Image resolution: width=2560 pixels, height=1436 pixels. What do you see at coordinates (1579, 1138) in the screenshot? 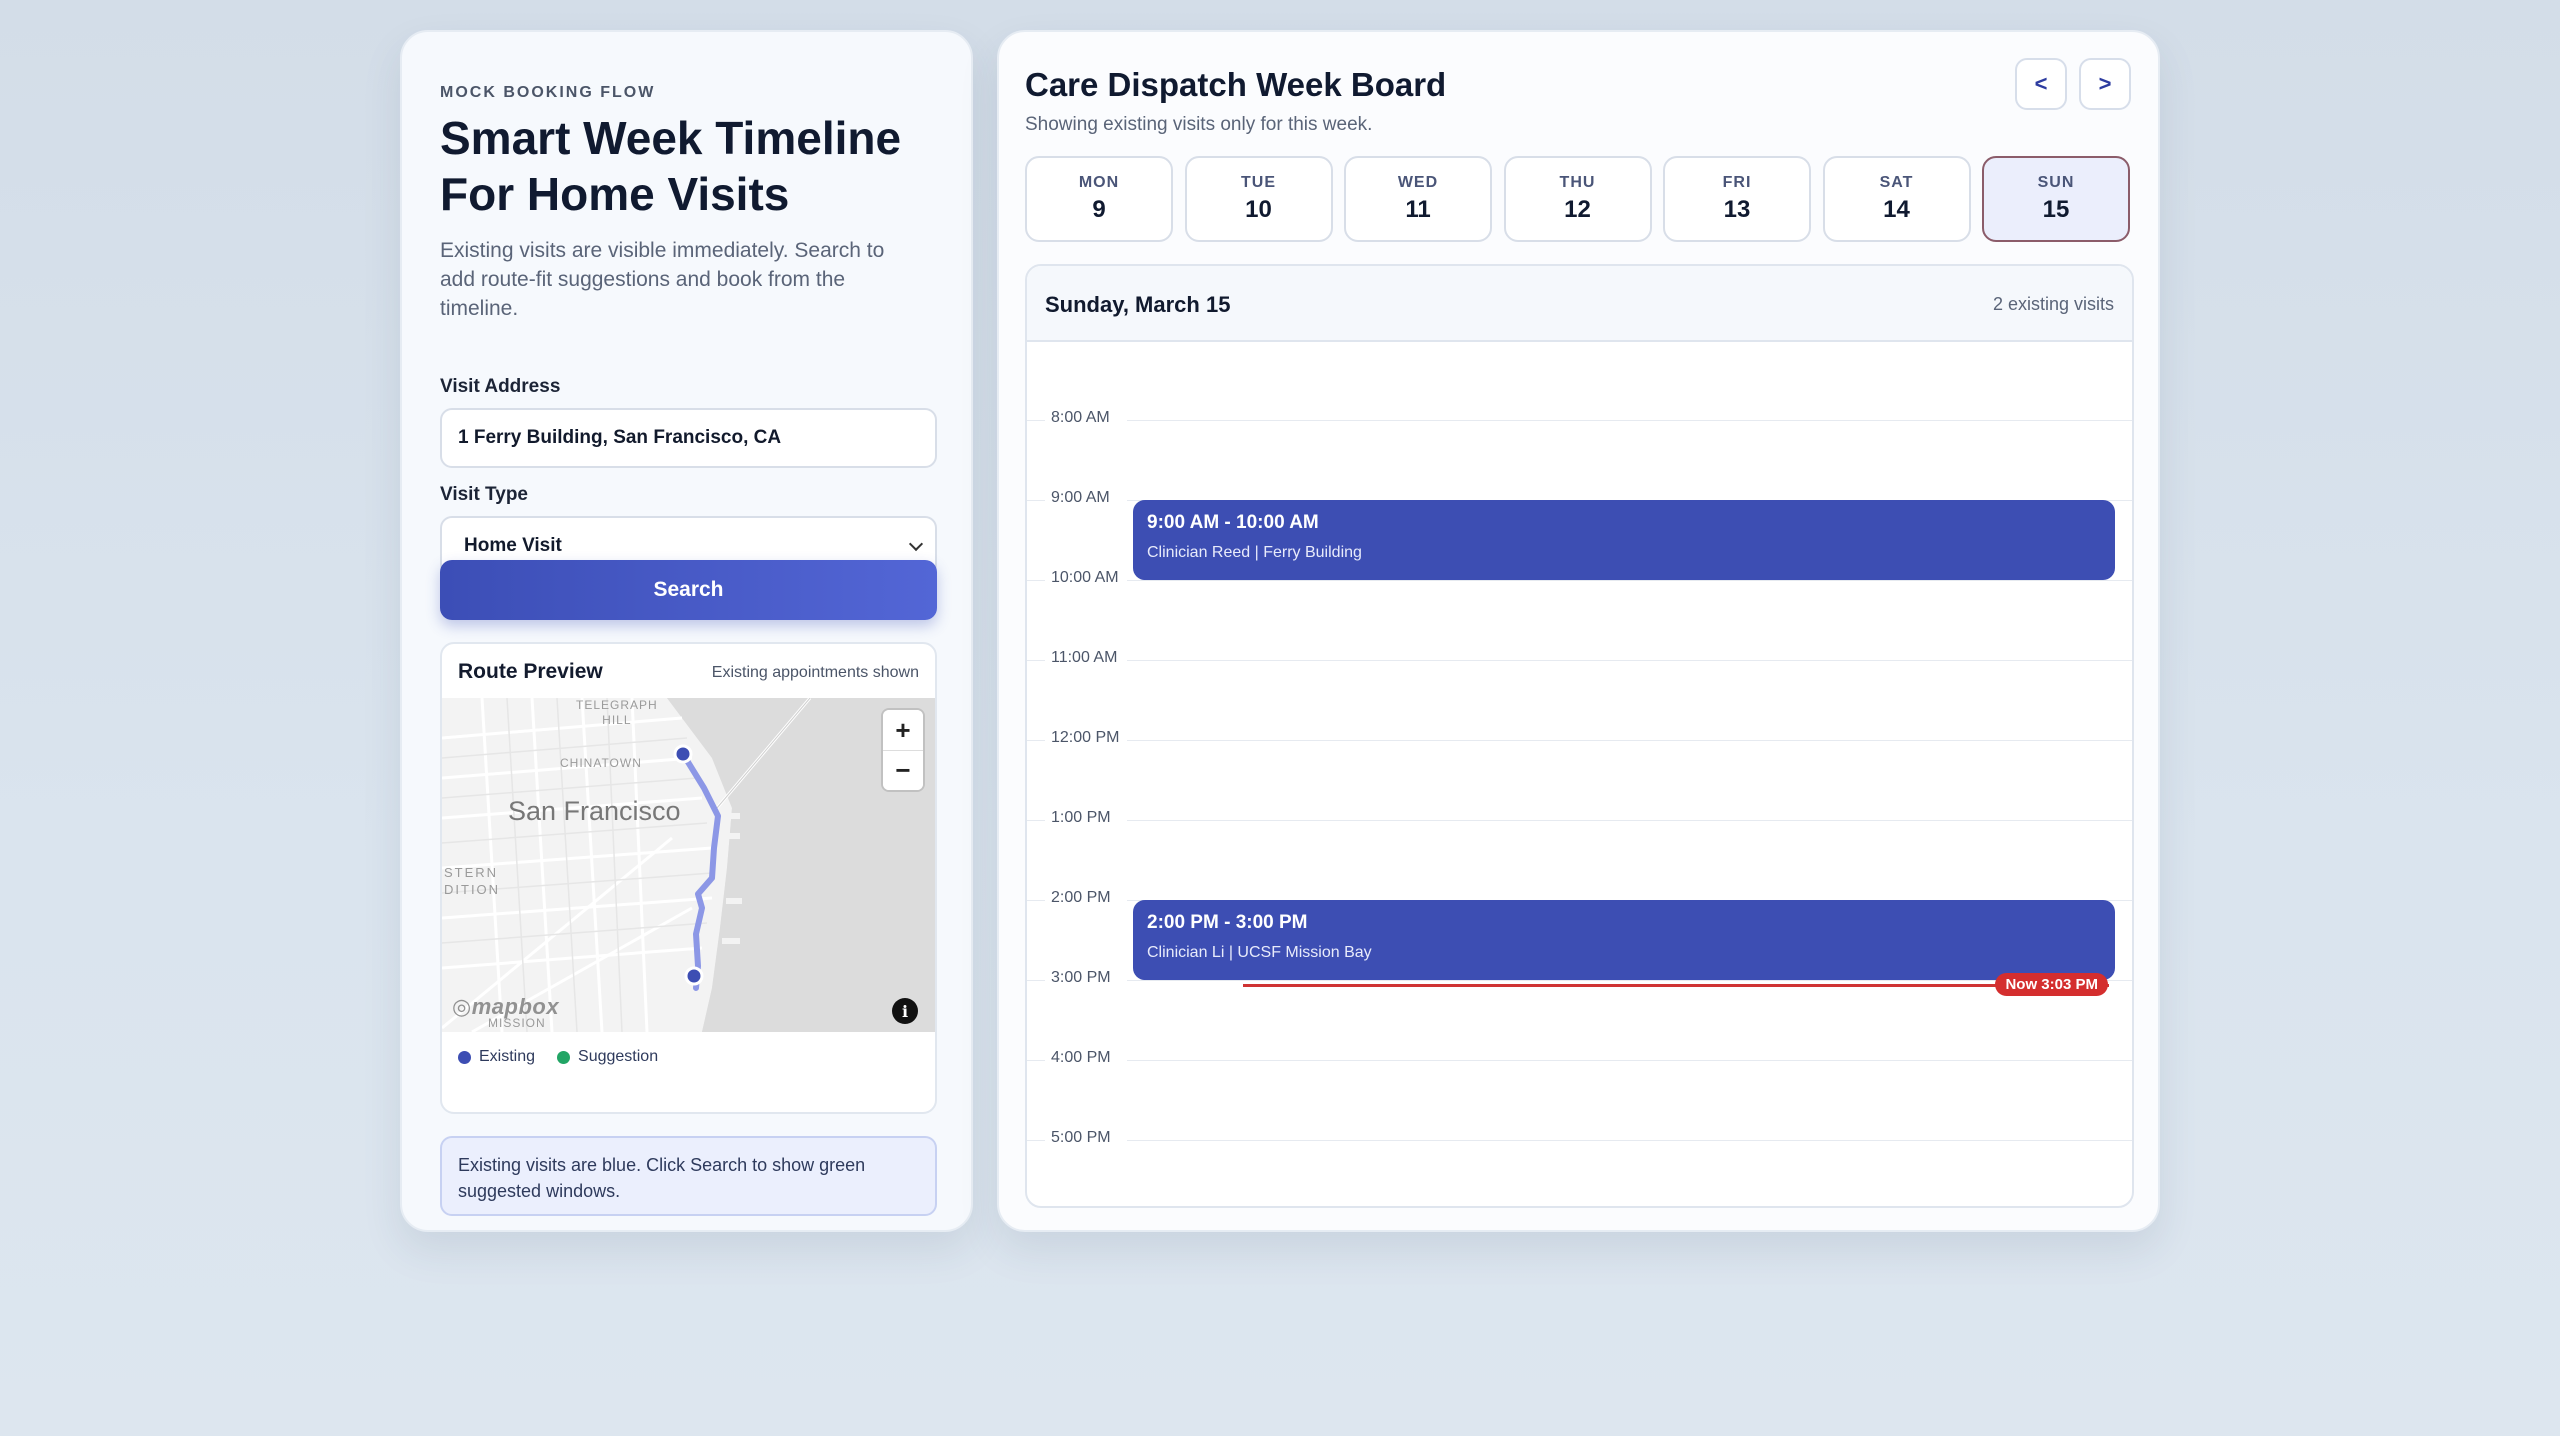
I see `hour-row: 5:00 PM` at bounding box center [1579, 1138].